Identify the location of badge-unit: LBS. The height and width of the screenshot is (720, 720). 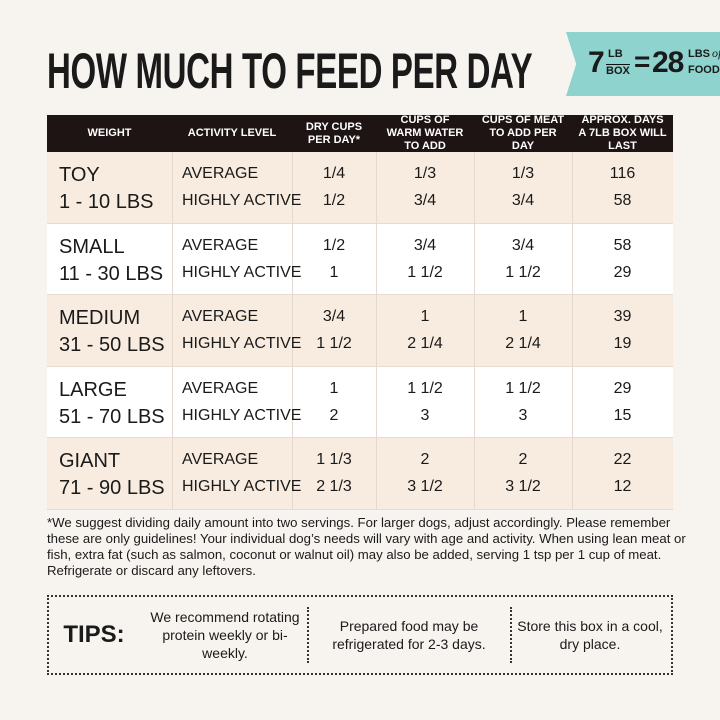
(699, 54).